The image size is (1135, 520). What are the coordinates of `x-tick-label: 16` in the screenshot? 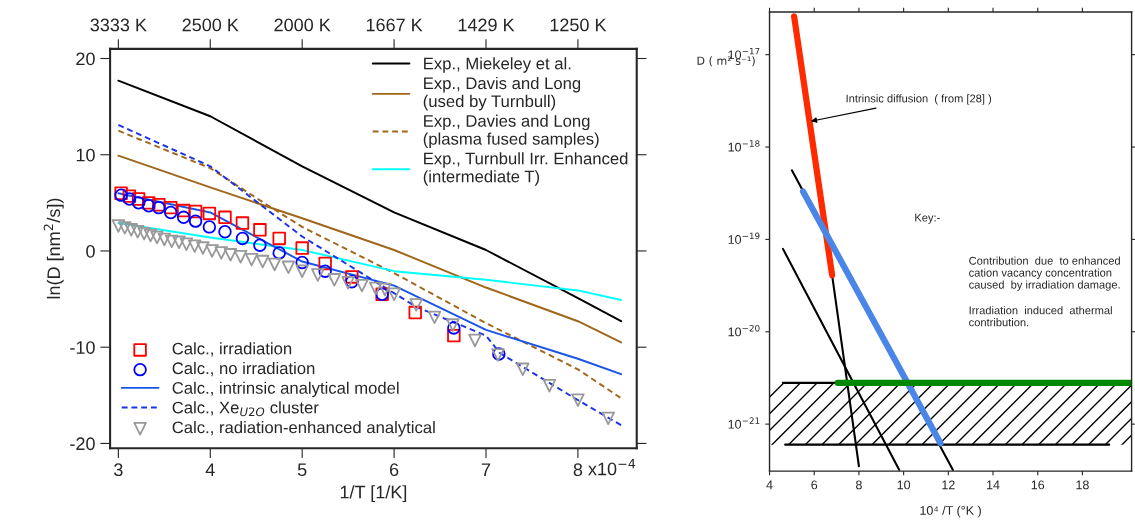 It's located at (1038, 485).